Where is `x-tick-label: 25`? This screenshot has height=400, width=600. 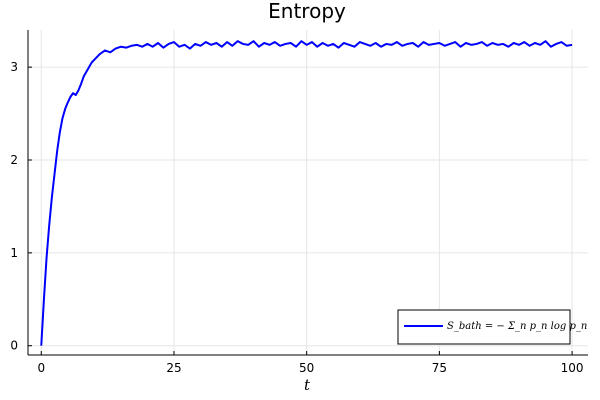
x-tick-label: 25 is located at coordinates (173, 368).